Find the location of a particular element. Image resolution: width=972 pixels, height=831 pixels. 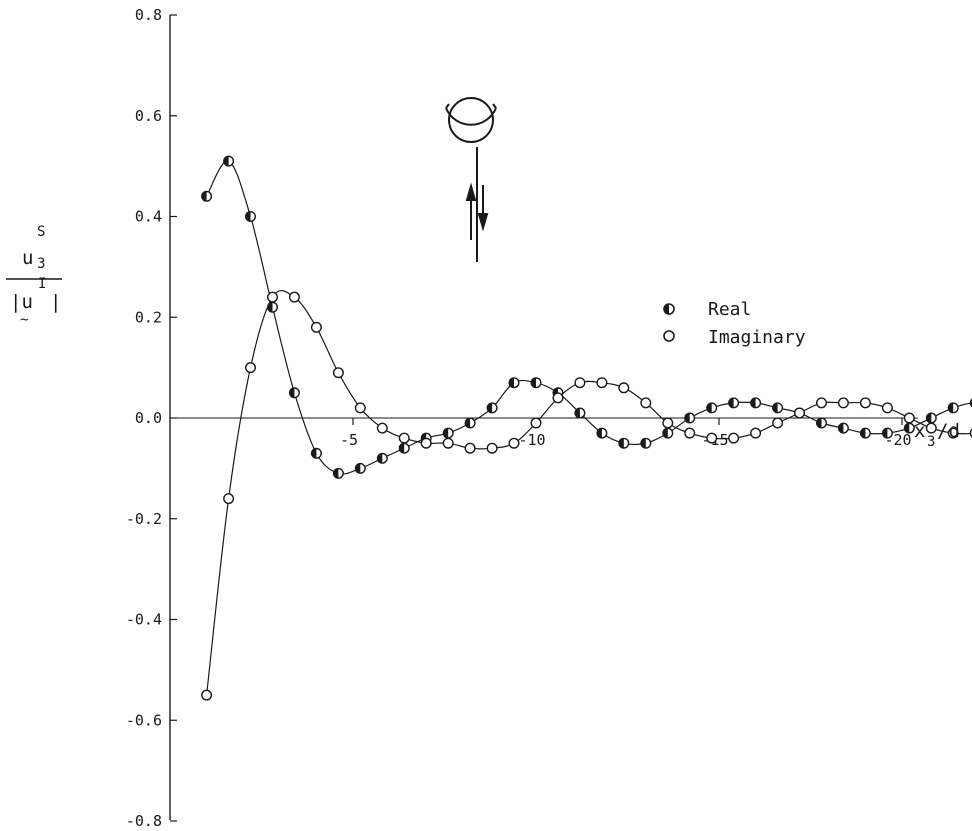

x-label-tail: /d is located at coordinates (948, 431).